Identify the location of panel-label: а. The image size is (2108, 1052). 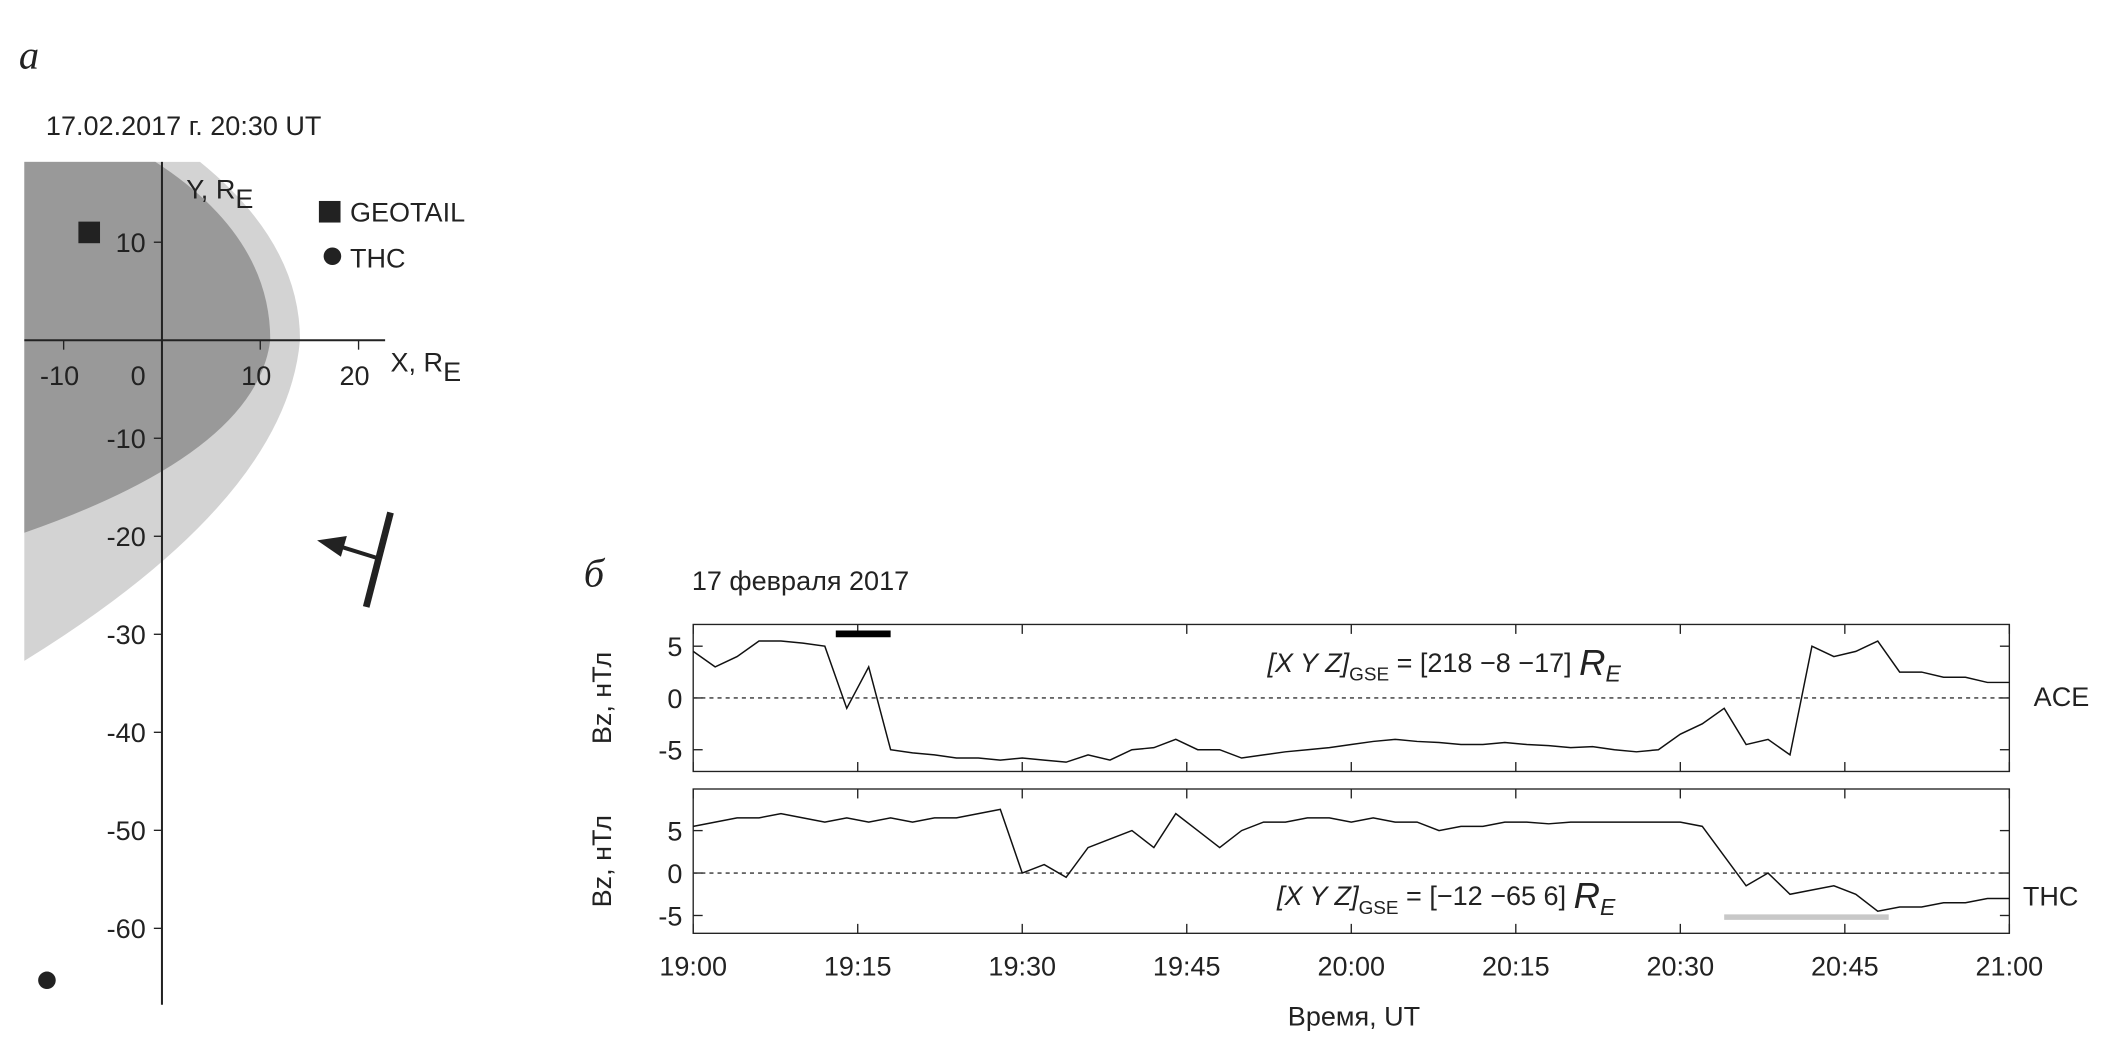
(29, 55).